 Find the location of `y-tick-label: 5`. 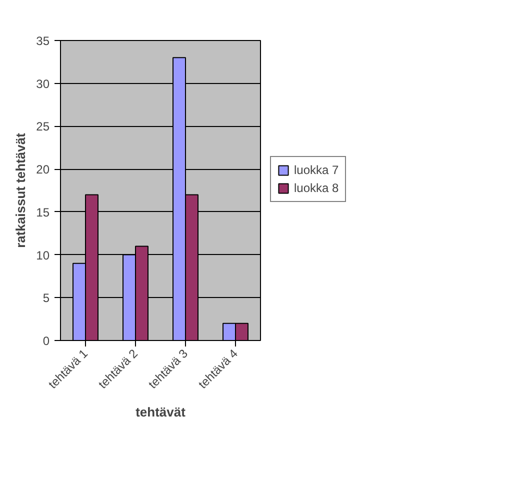

y-tick-label: 5 is located at coordinates (46, 298).